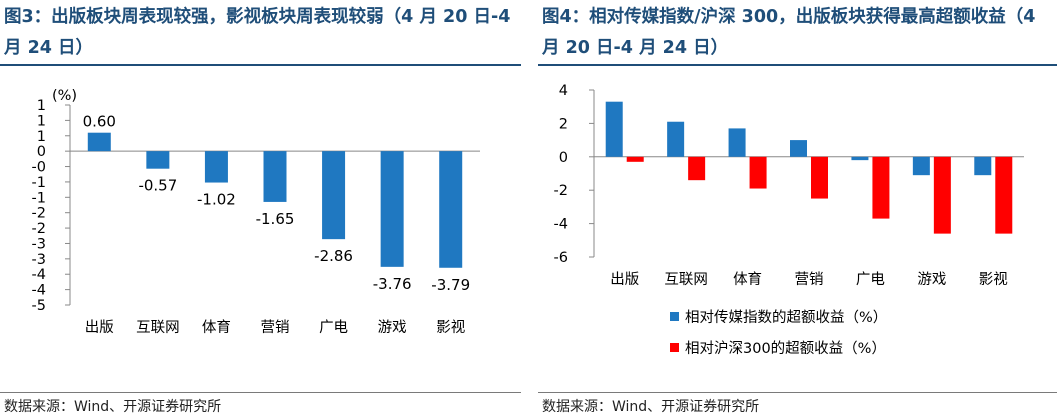 The width and height of the screenshot is (1057, 419). Describe the element at coordinates (1004, 195) in the screenshot. I see `bar-series-2-影视` at that location.